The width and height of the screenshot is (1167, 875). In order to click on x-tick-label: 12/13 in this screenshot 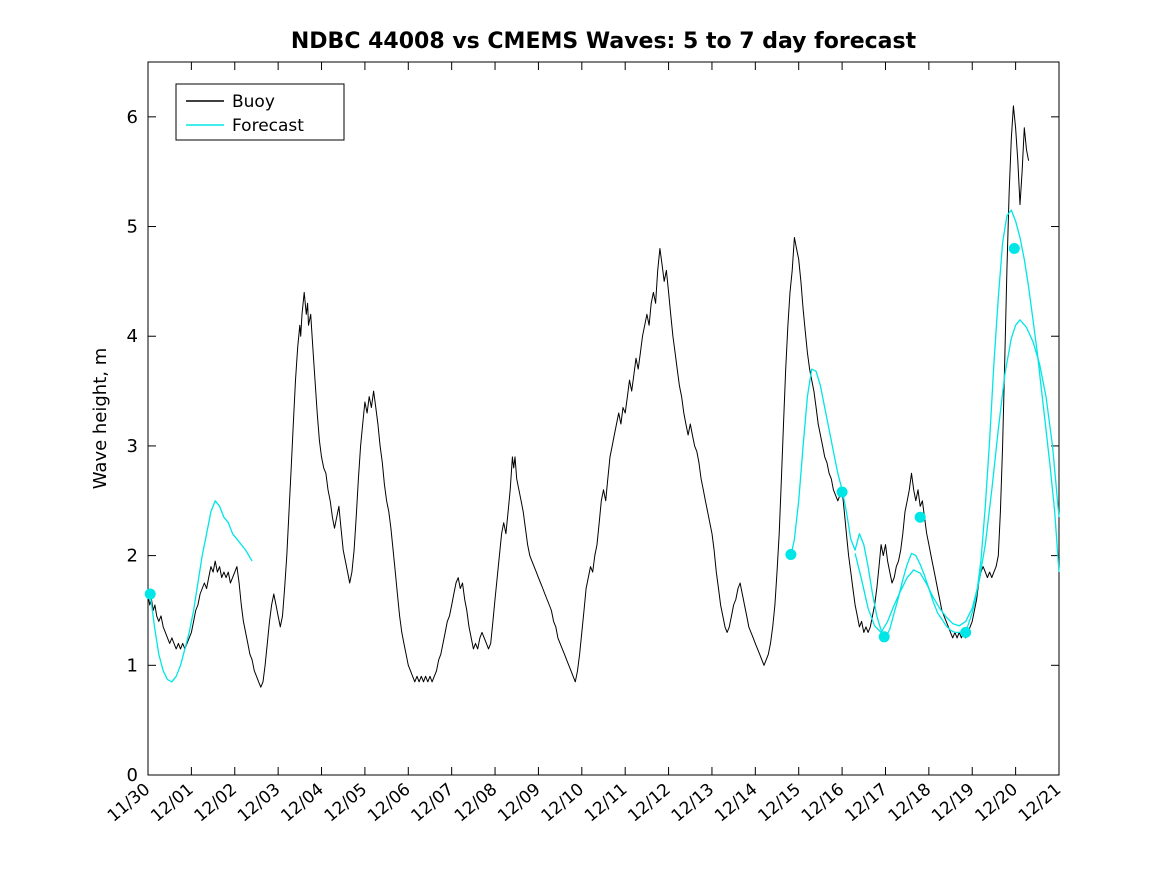, I will do `click(693, 803)`.